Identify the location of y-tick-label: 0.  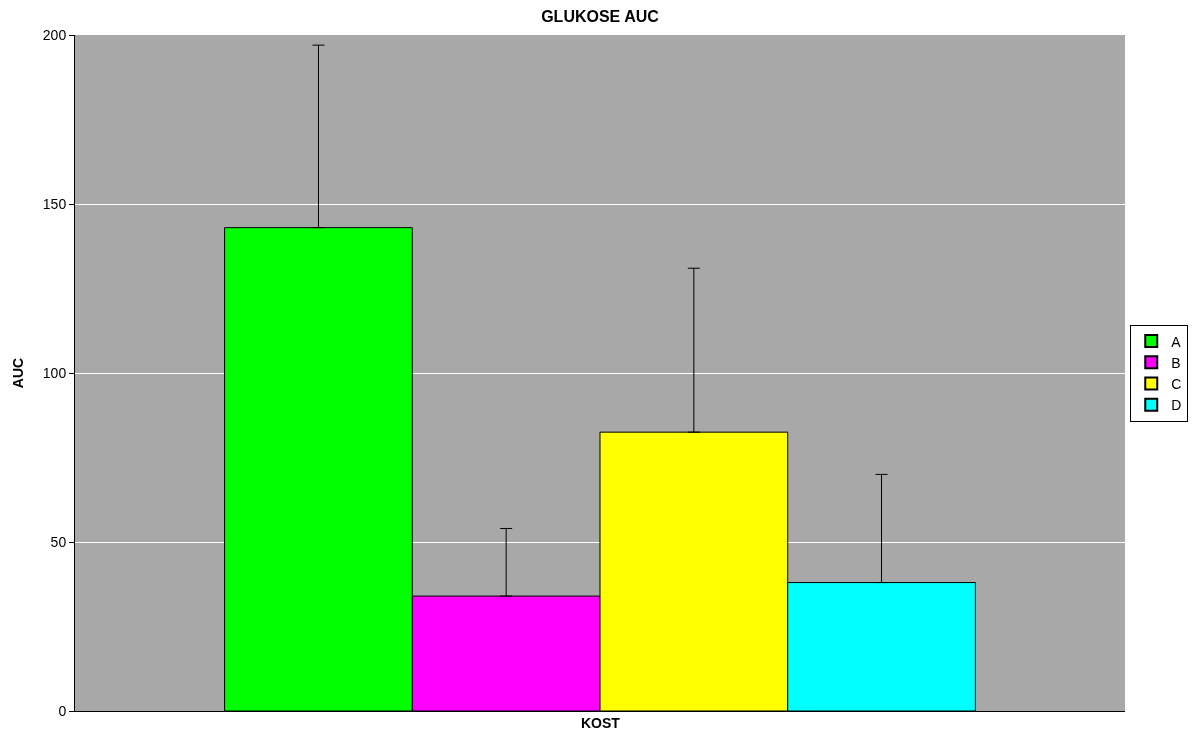
(62, 710).